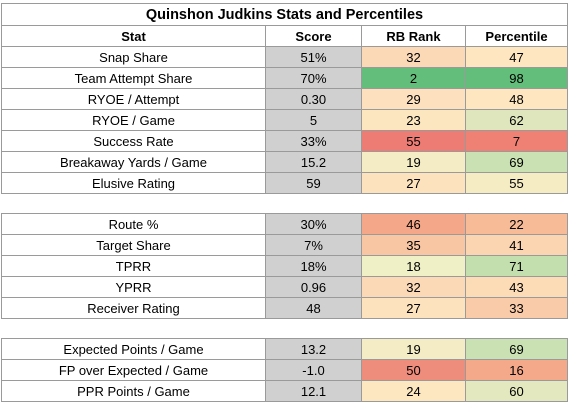 Image resolution: width=570 pixels, height=408 pixels. Describe the element at coordinates (133, 245) in the screenshot. I see `stat-cell: Target Share` at that location.